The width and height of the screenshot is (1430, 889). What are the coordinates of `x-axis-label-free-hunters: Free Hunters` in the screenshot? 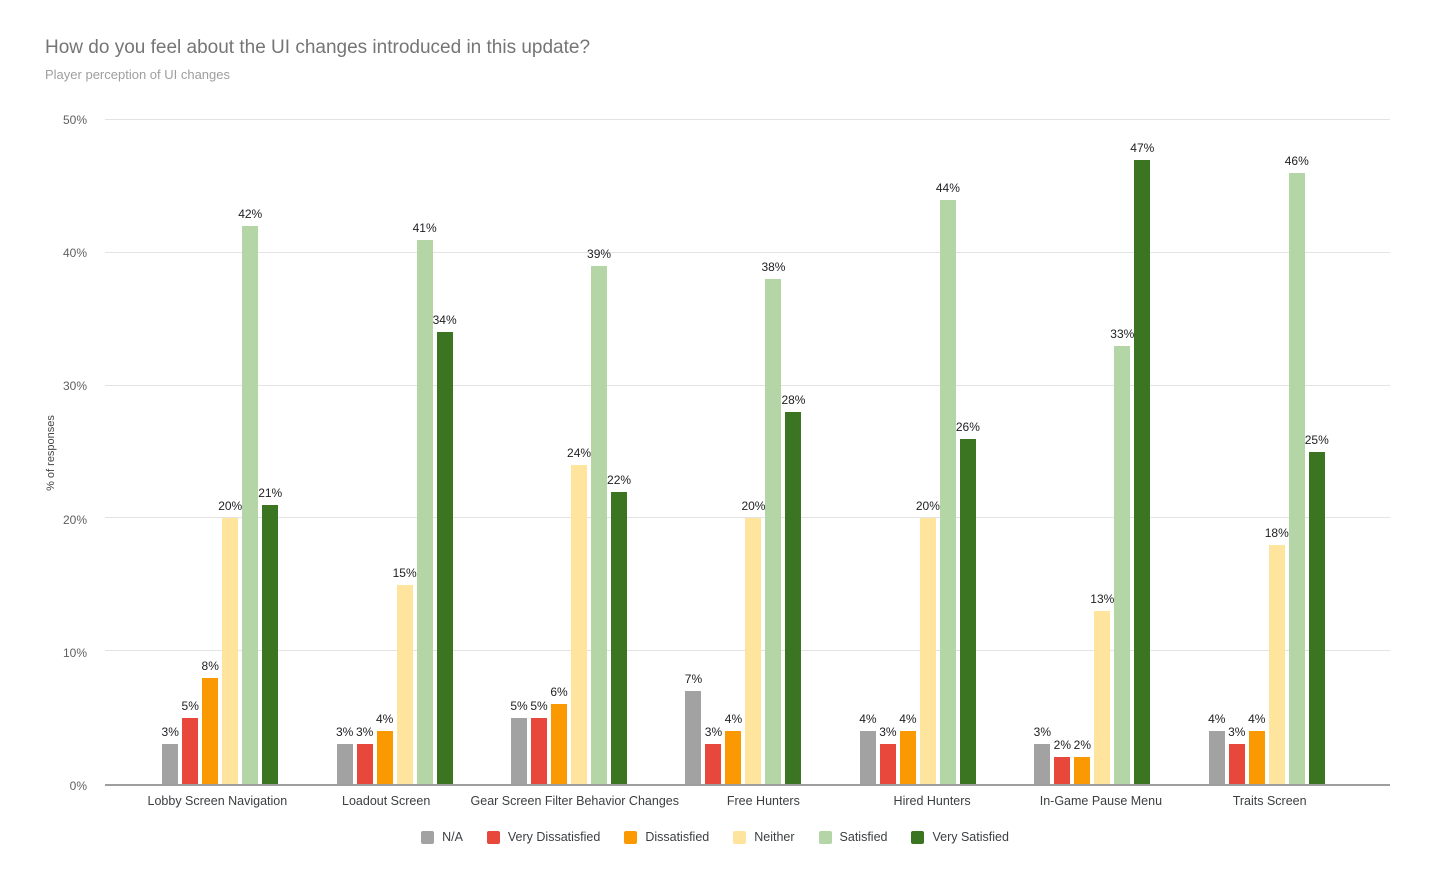 It's located at (763, 801).